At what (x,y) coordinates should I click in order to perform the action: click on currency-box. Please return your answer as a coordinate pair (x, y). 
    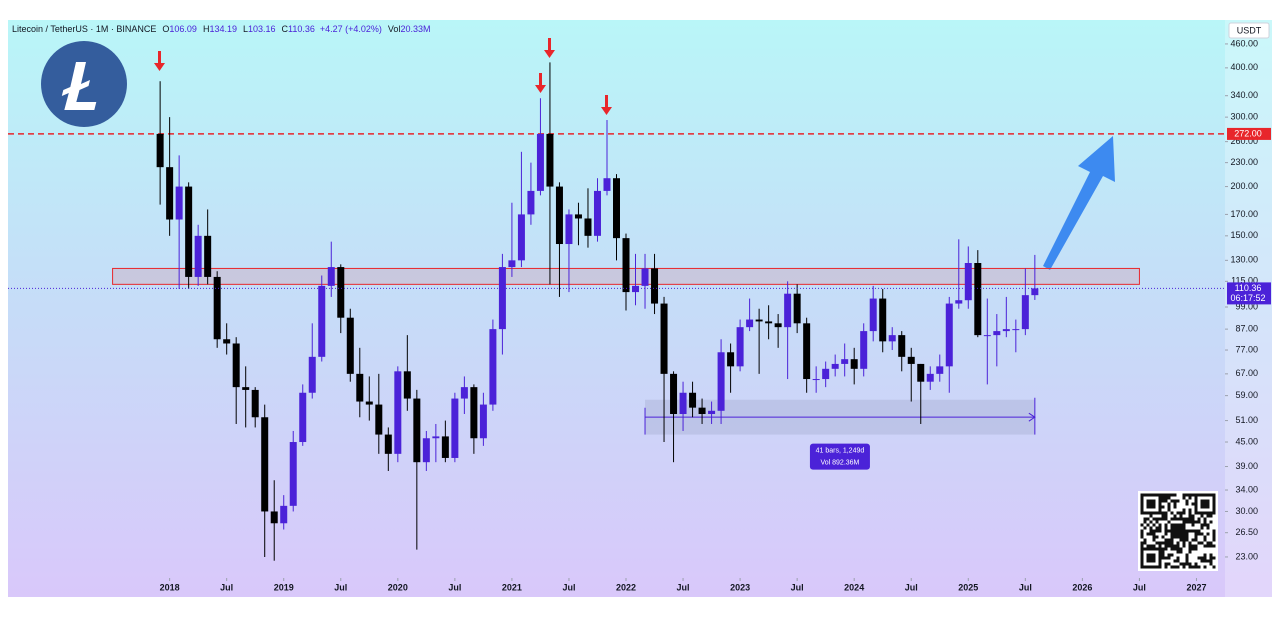
    Looking at the image, I should click on (1249, 30).